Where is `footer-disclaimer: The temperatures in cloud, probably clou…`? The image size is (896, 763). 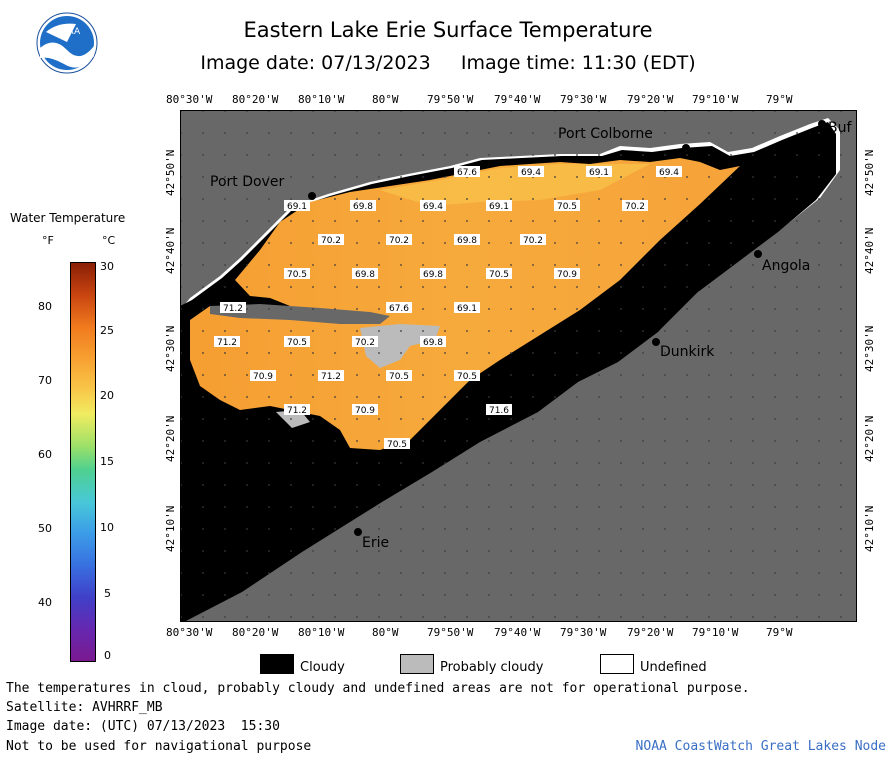 footer-disclaimer: The temperatures in cloud, probably clou… is located at coordinates (378, 688).